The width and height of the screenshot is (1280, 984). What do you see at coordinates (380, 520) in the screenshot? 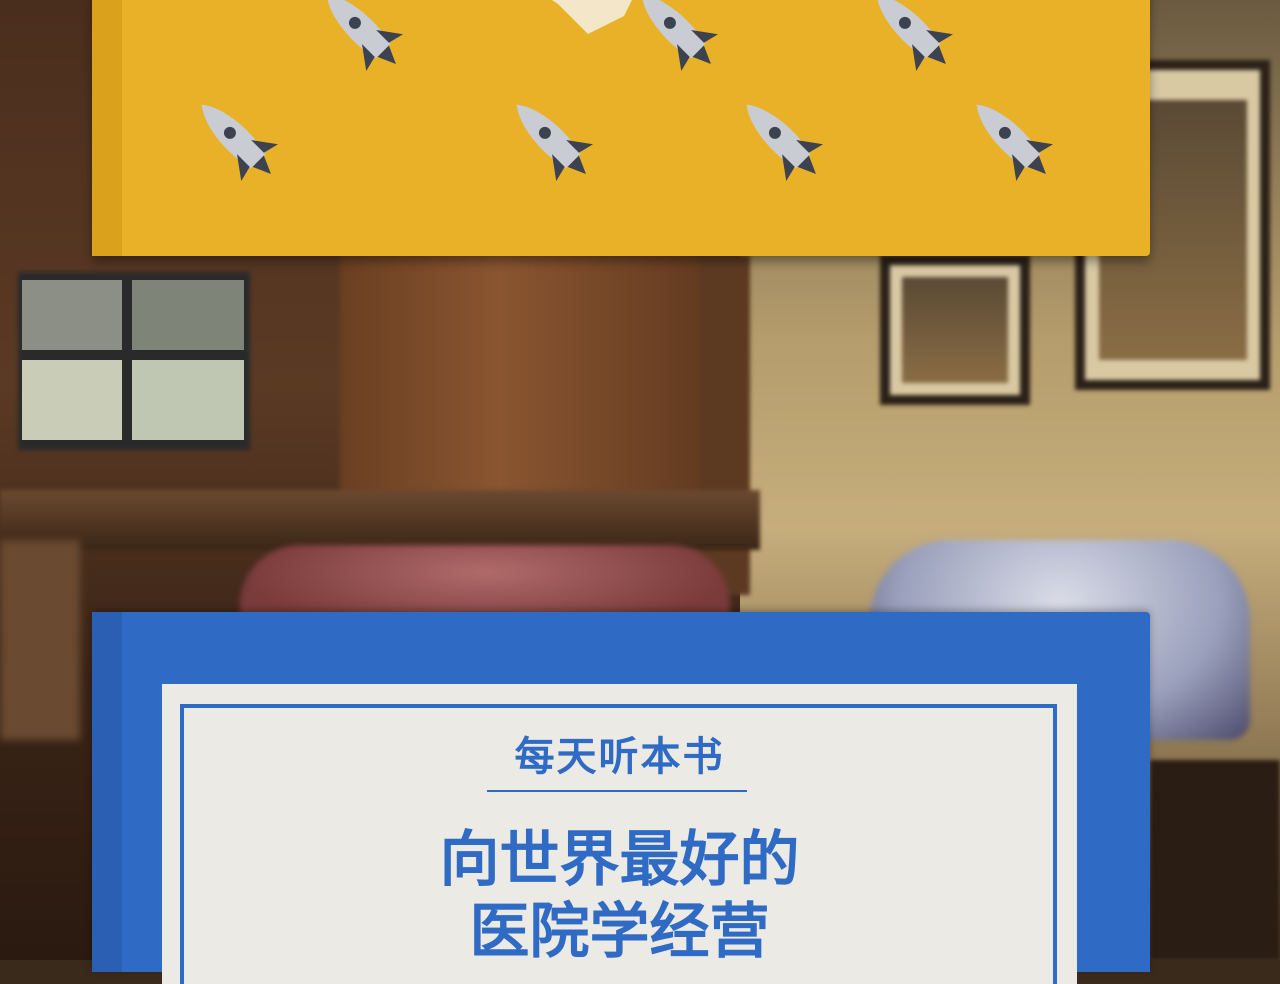
I see `background-counter` at bounding box center [380, 520].